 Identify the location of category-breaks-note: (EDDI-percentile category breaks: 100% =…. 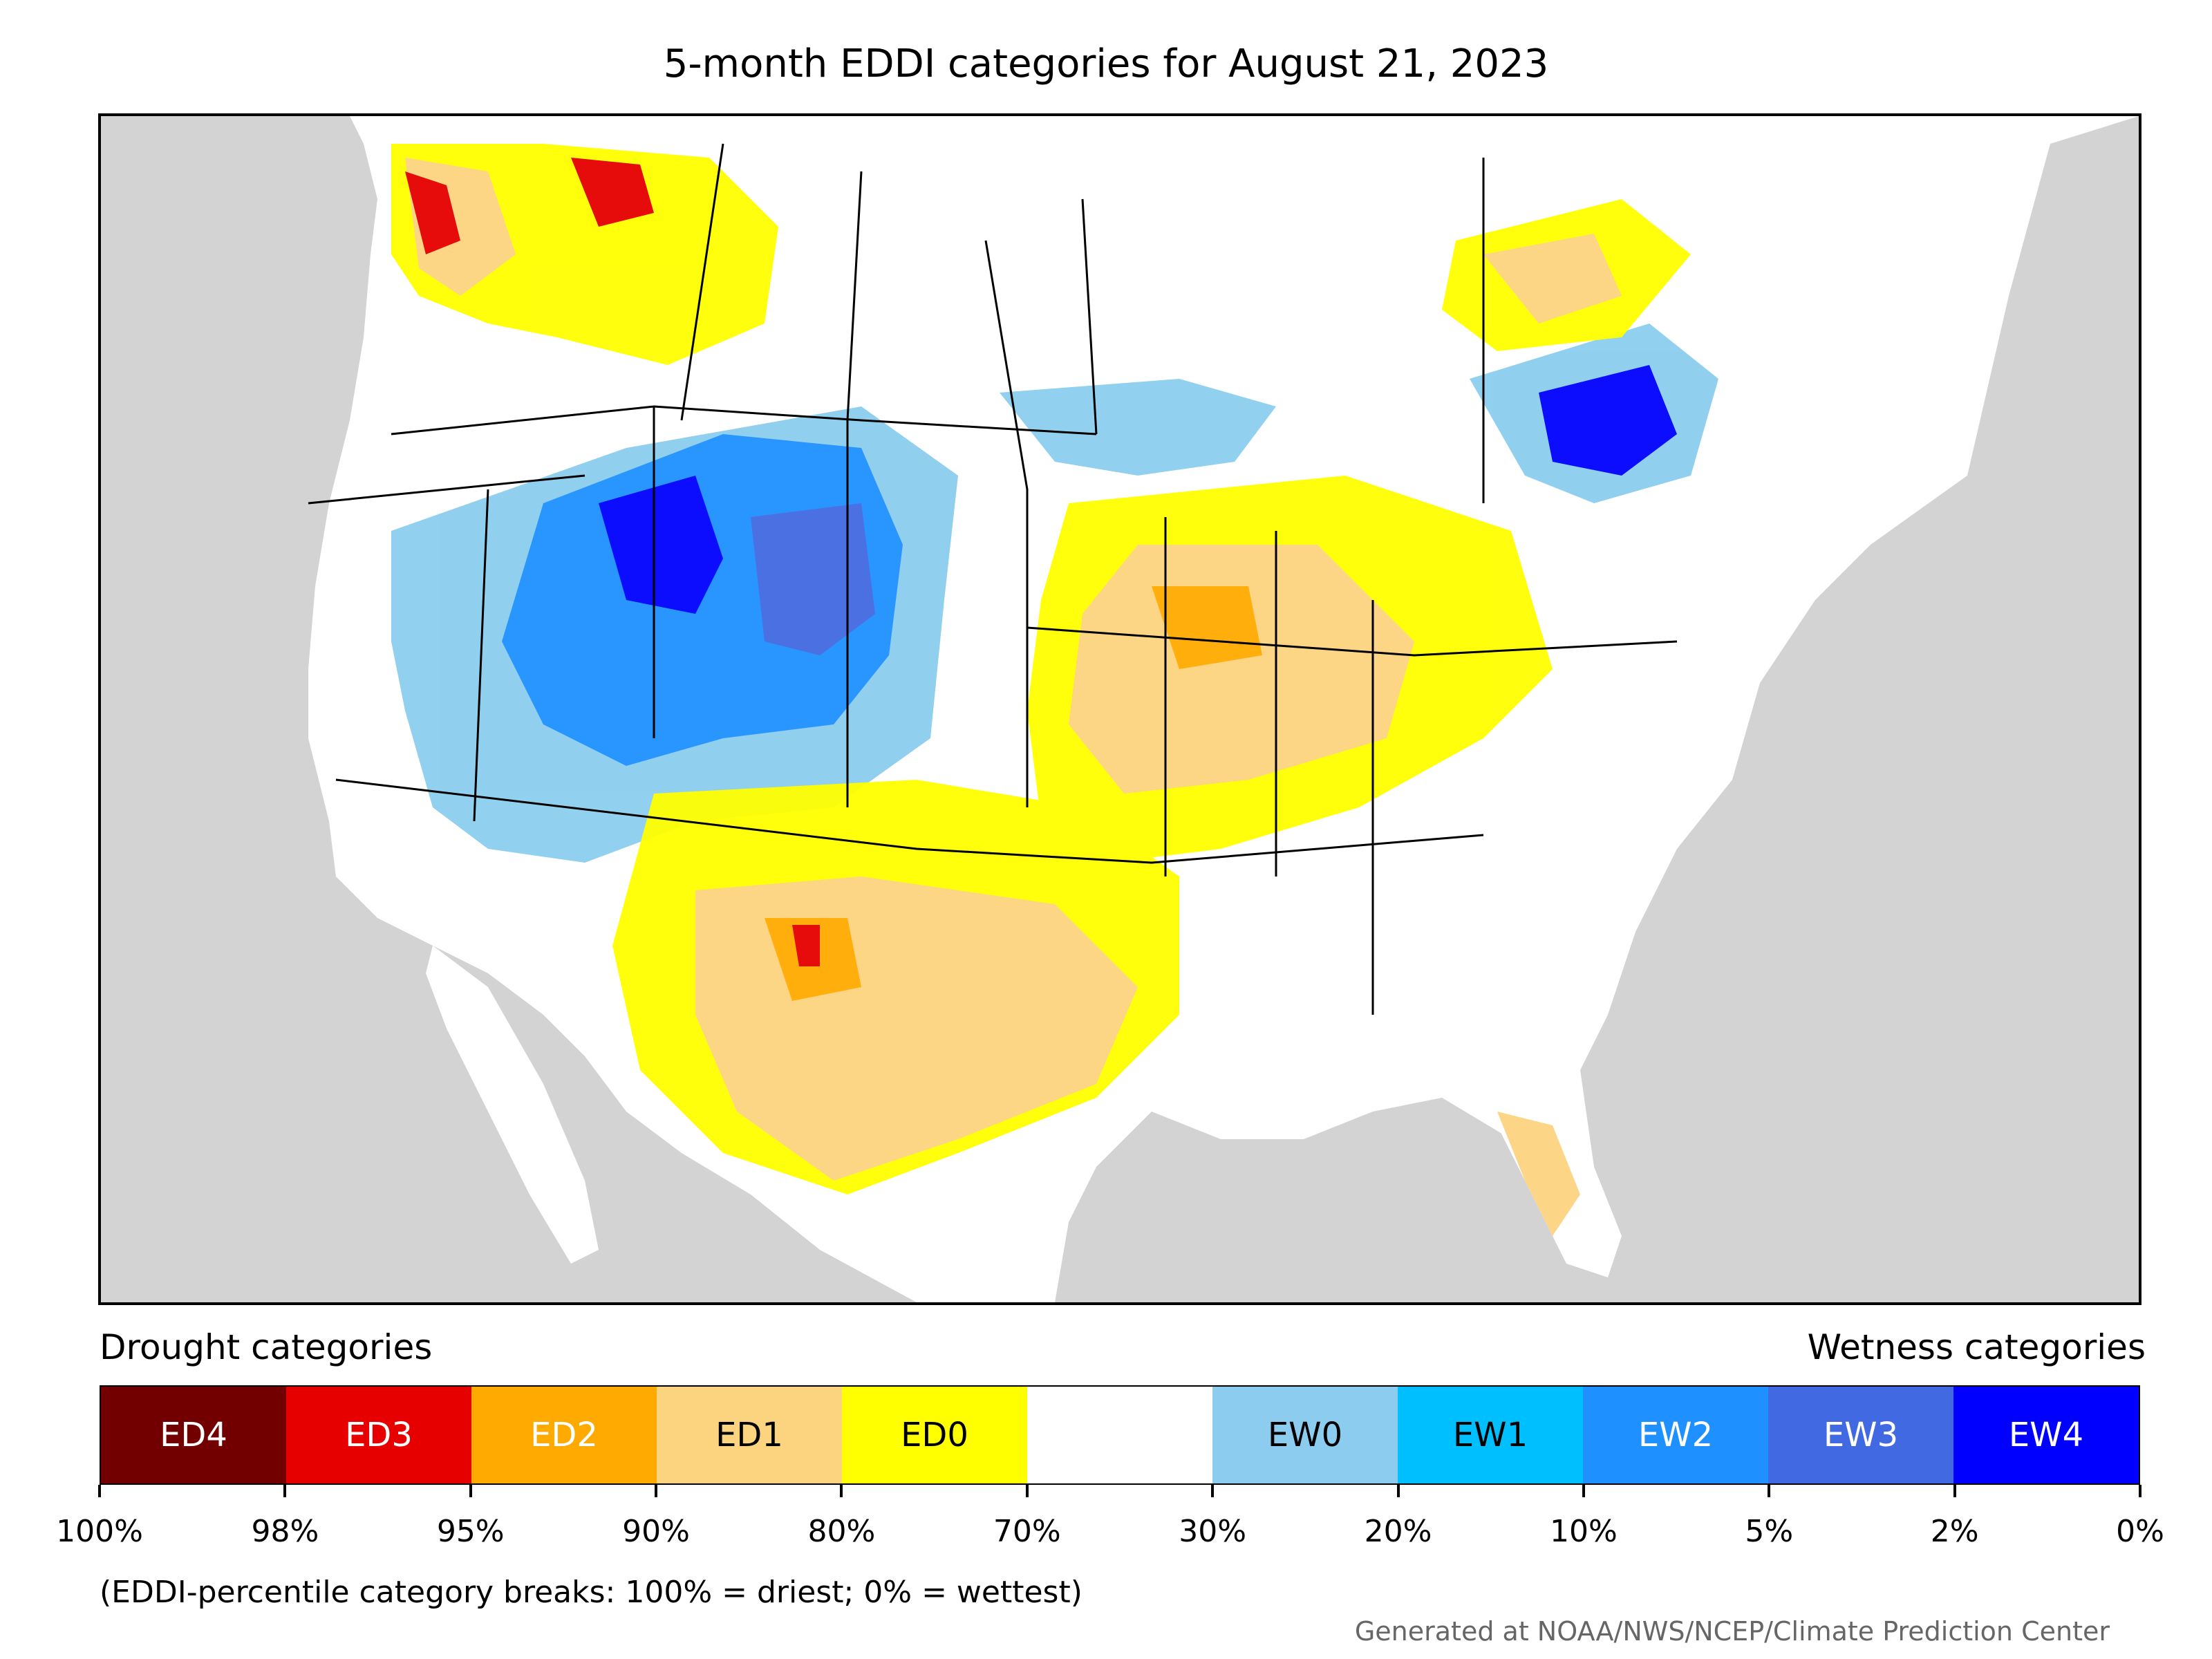
(591, 1592).